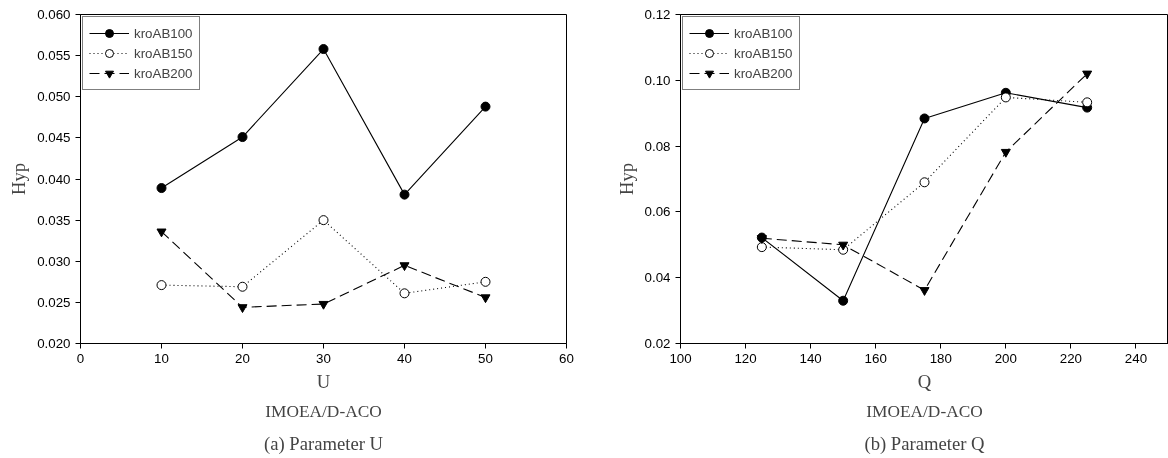 The width and height of the screenshot is (1168, 458). What do you see at coordinates (323, 443) in the screenshot?
I see `text: (a) Parameter U` at bounding box center [323, 443].